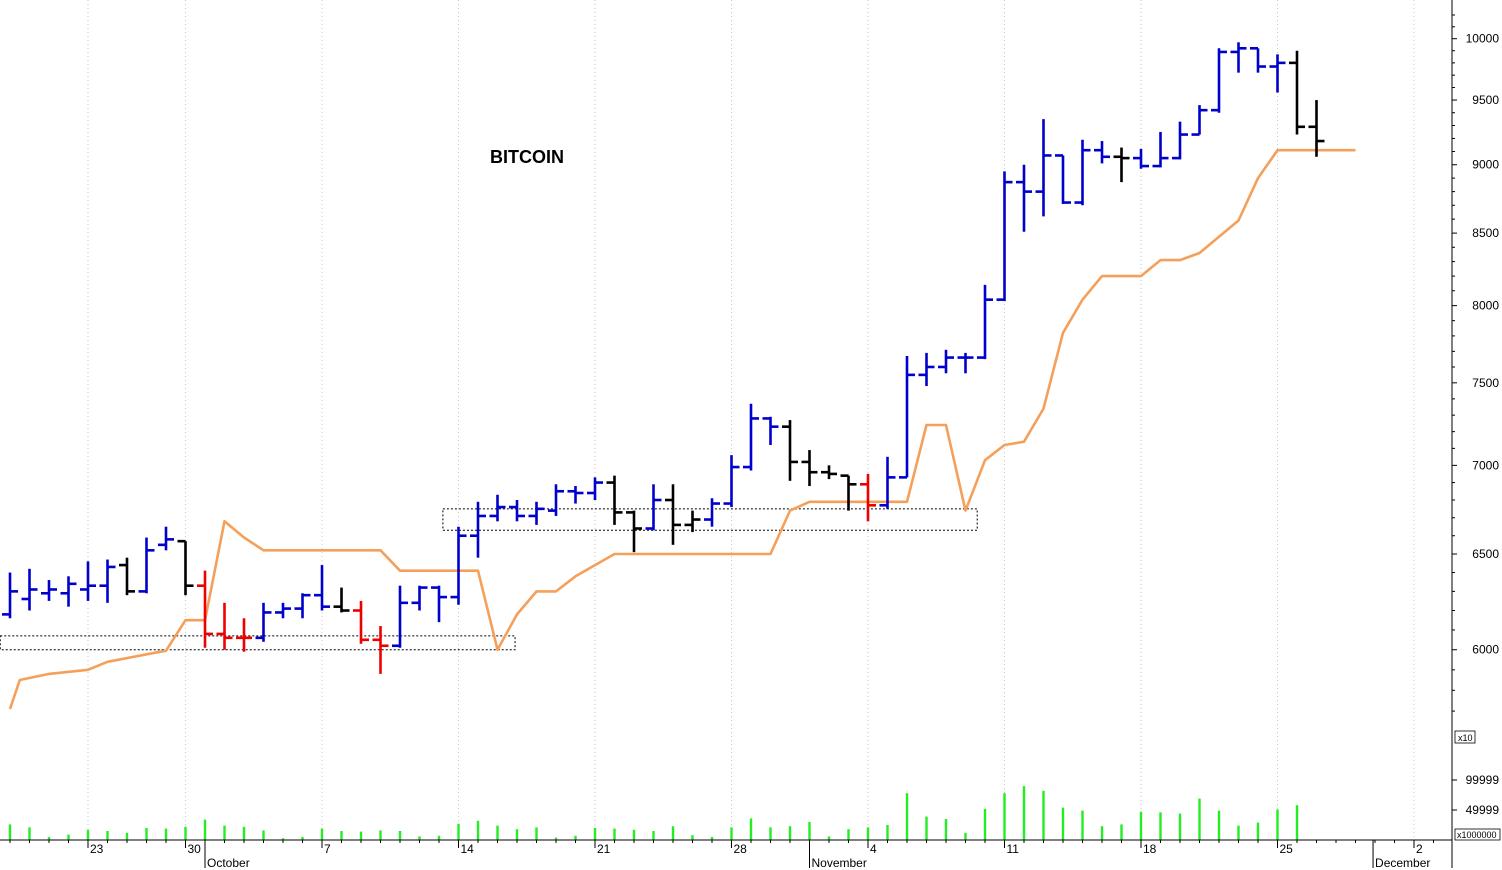 The height and width of the screenshot is (870, 1502). I want to click on date-tick-label: 23, so click(97, 849).